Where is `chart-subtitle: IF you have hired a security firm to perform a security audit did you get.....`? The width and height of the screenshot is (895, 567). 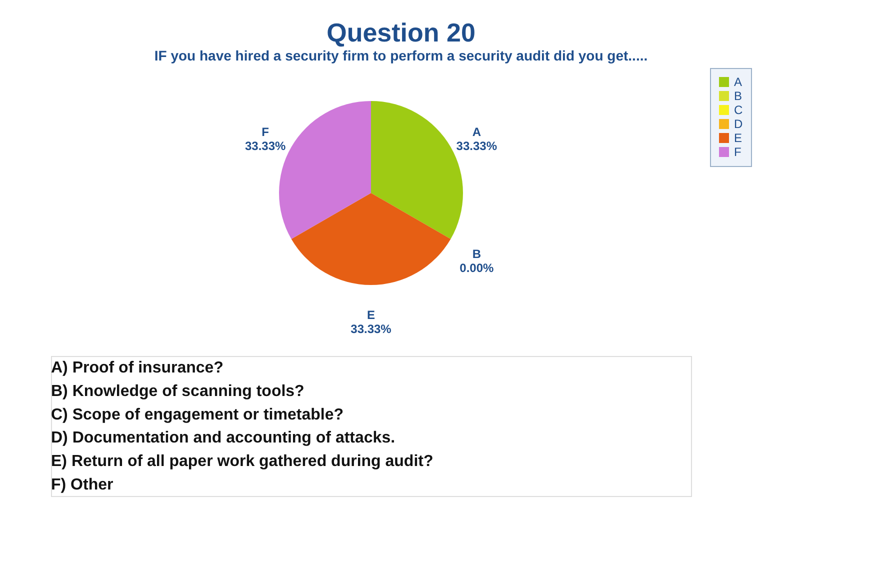
chart-subtitle: IF you have hired a security firm to perform a security audit did you get..... is located at coordinates (401, 56).